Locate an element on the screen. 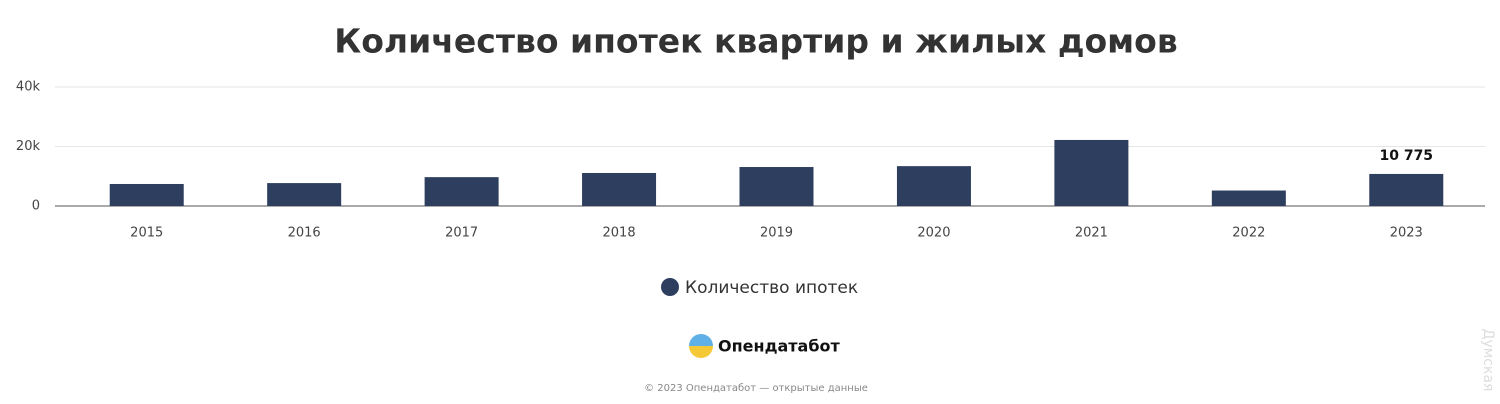  watermark: Думская is located at coordinates (1488, 360).